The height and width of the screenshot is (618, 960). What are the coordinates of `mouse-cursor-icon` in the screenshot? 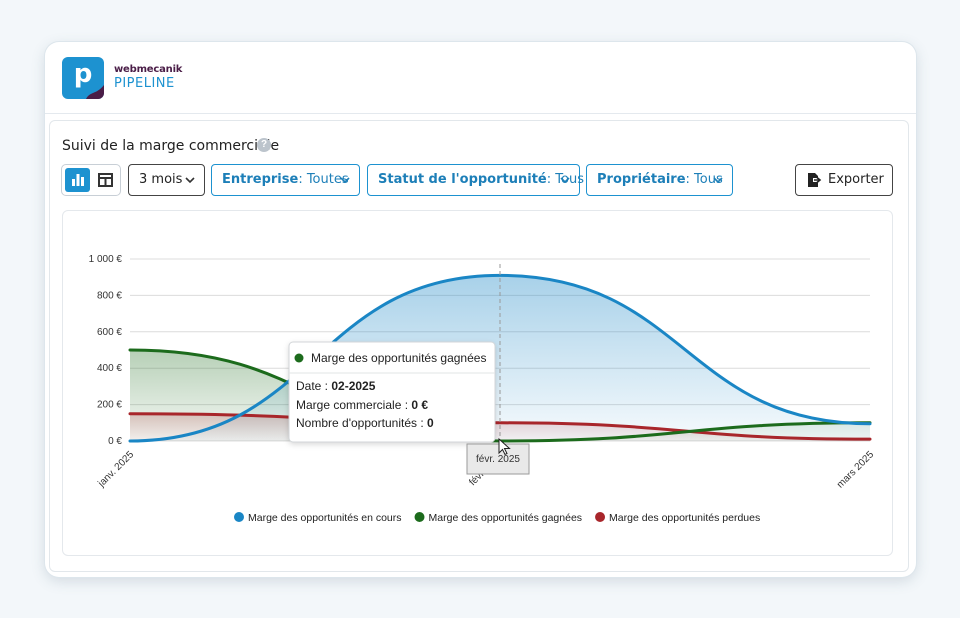 It's located at (504, 446).